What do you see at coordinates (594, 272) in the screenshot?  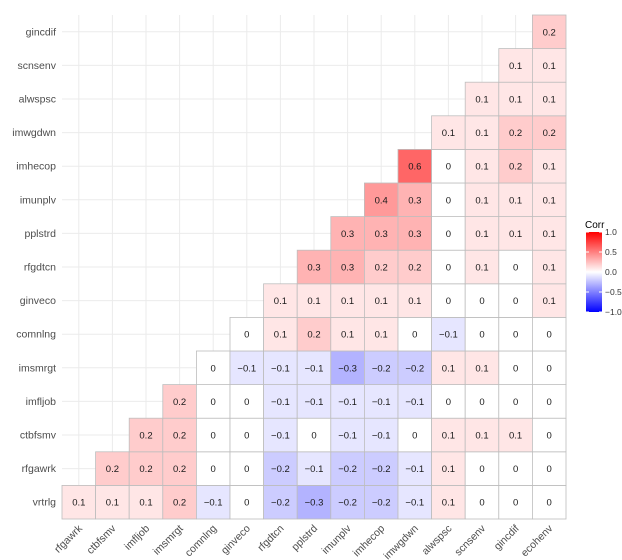 I see `legend-colorbar` at bounding box center [594, 272].